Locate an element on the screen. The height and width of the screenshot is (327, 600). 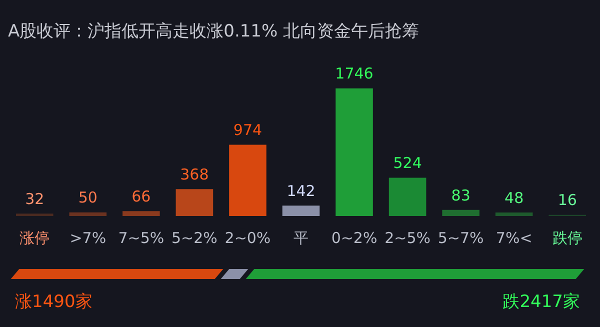
x-tick-label: 2~5% is located at coordinates (407, 237).